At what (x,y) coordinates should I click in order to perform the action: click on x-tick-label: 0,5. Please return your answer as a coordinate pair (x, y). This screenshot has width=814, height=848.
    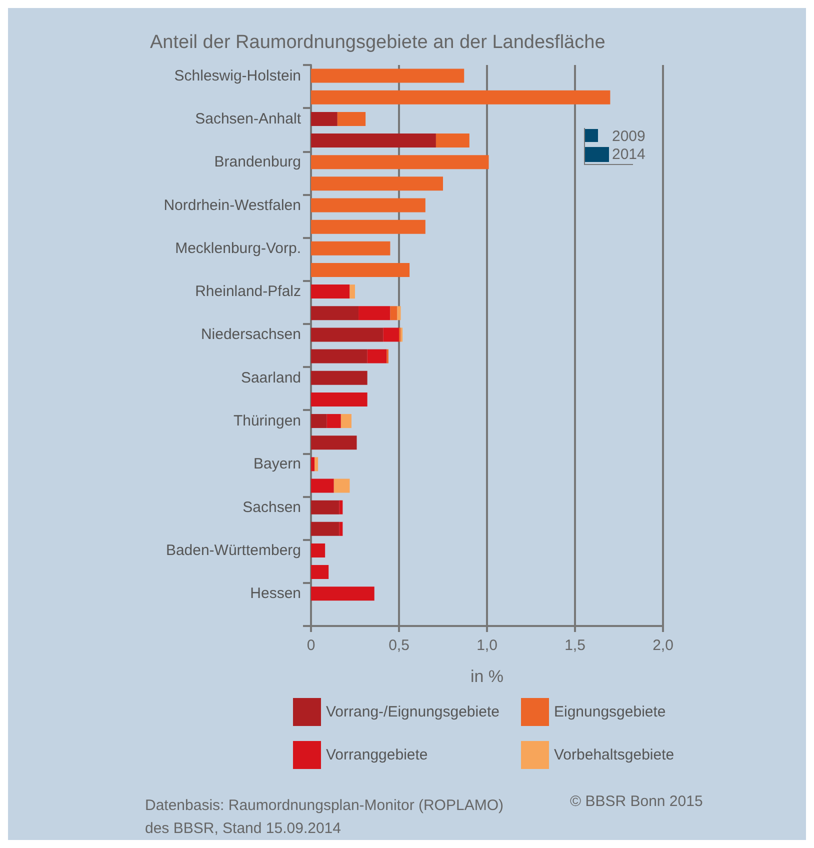
    Looking at the image, I should click on (399, 645).